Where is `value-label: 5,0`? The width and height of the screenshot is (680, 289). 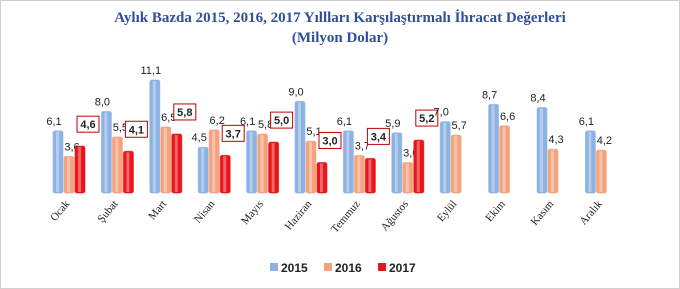 value-label: 5,0 is located at coordinates (281, 121).